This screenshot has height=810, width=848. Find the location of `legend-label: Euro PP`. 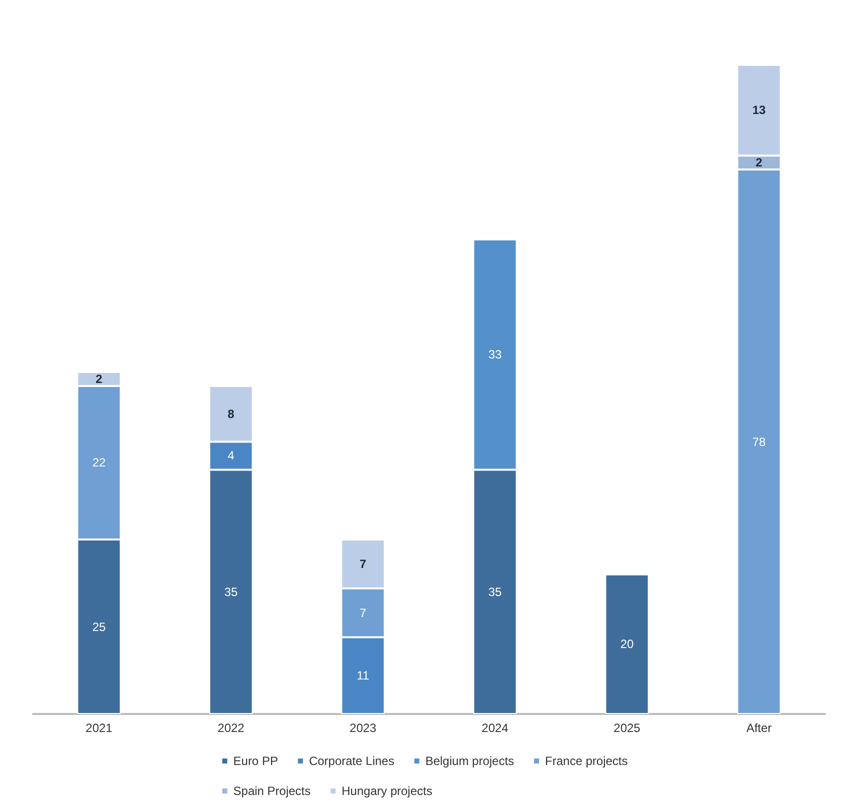

legend-label: Euro PP is located at coordinates (255, 761).